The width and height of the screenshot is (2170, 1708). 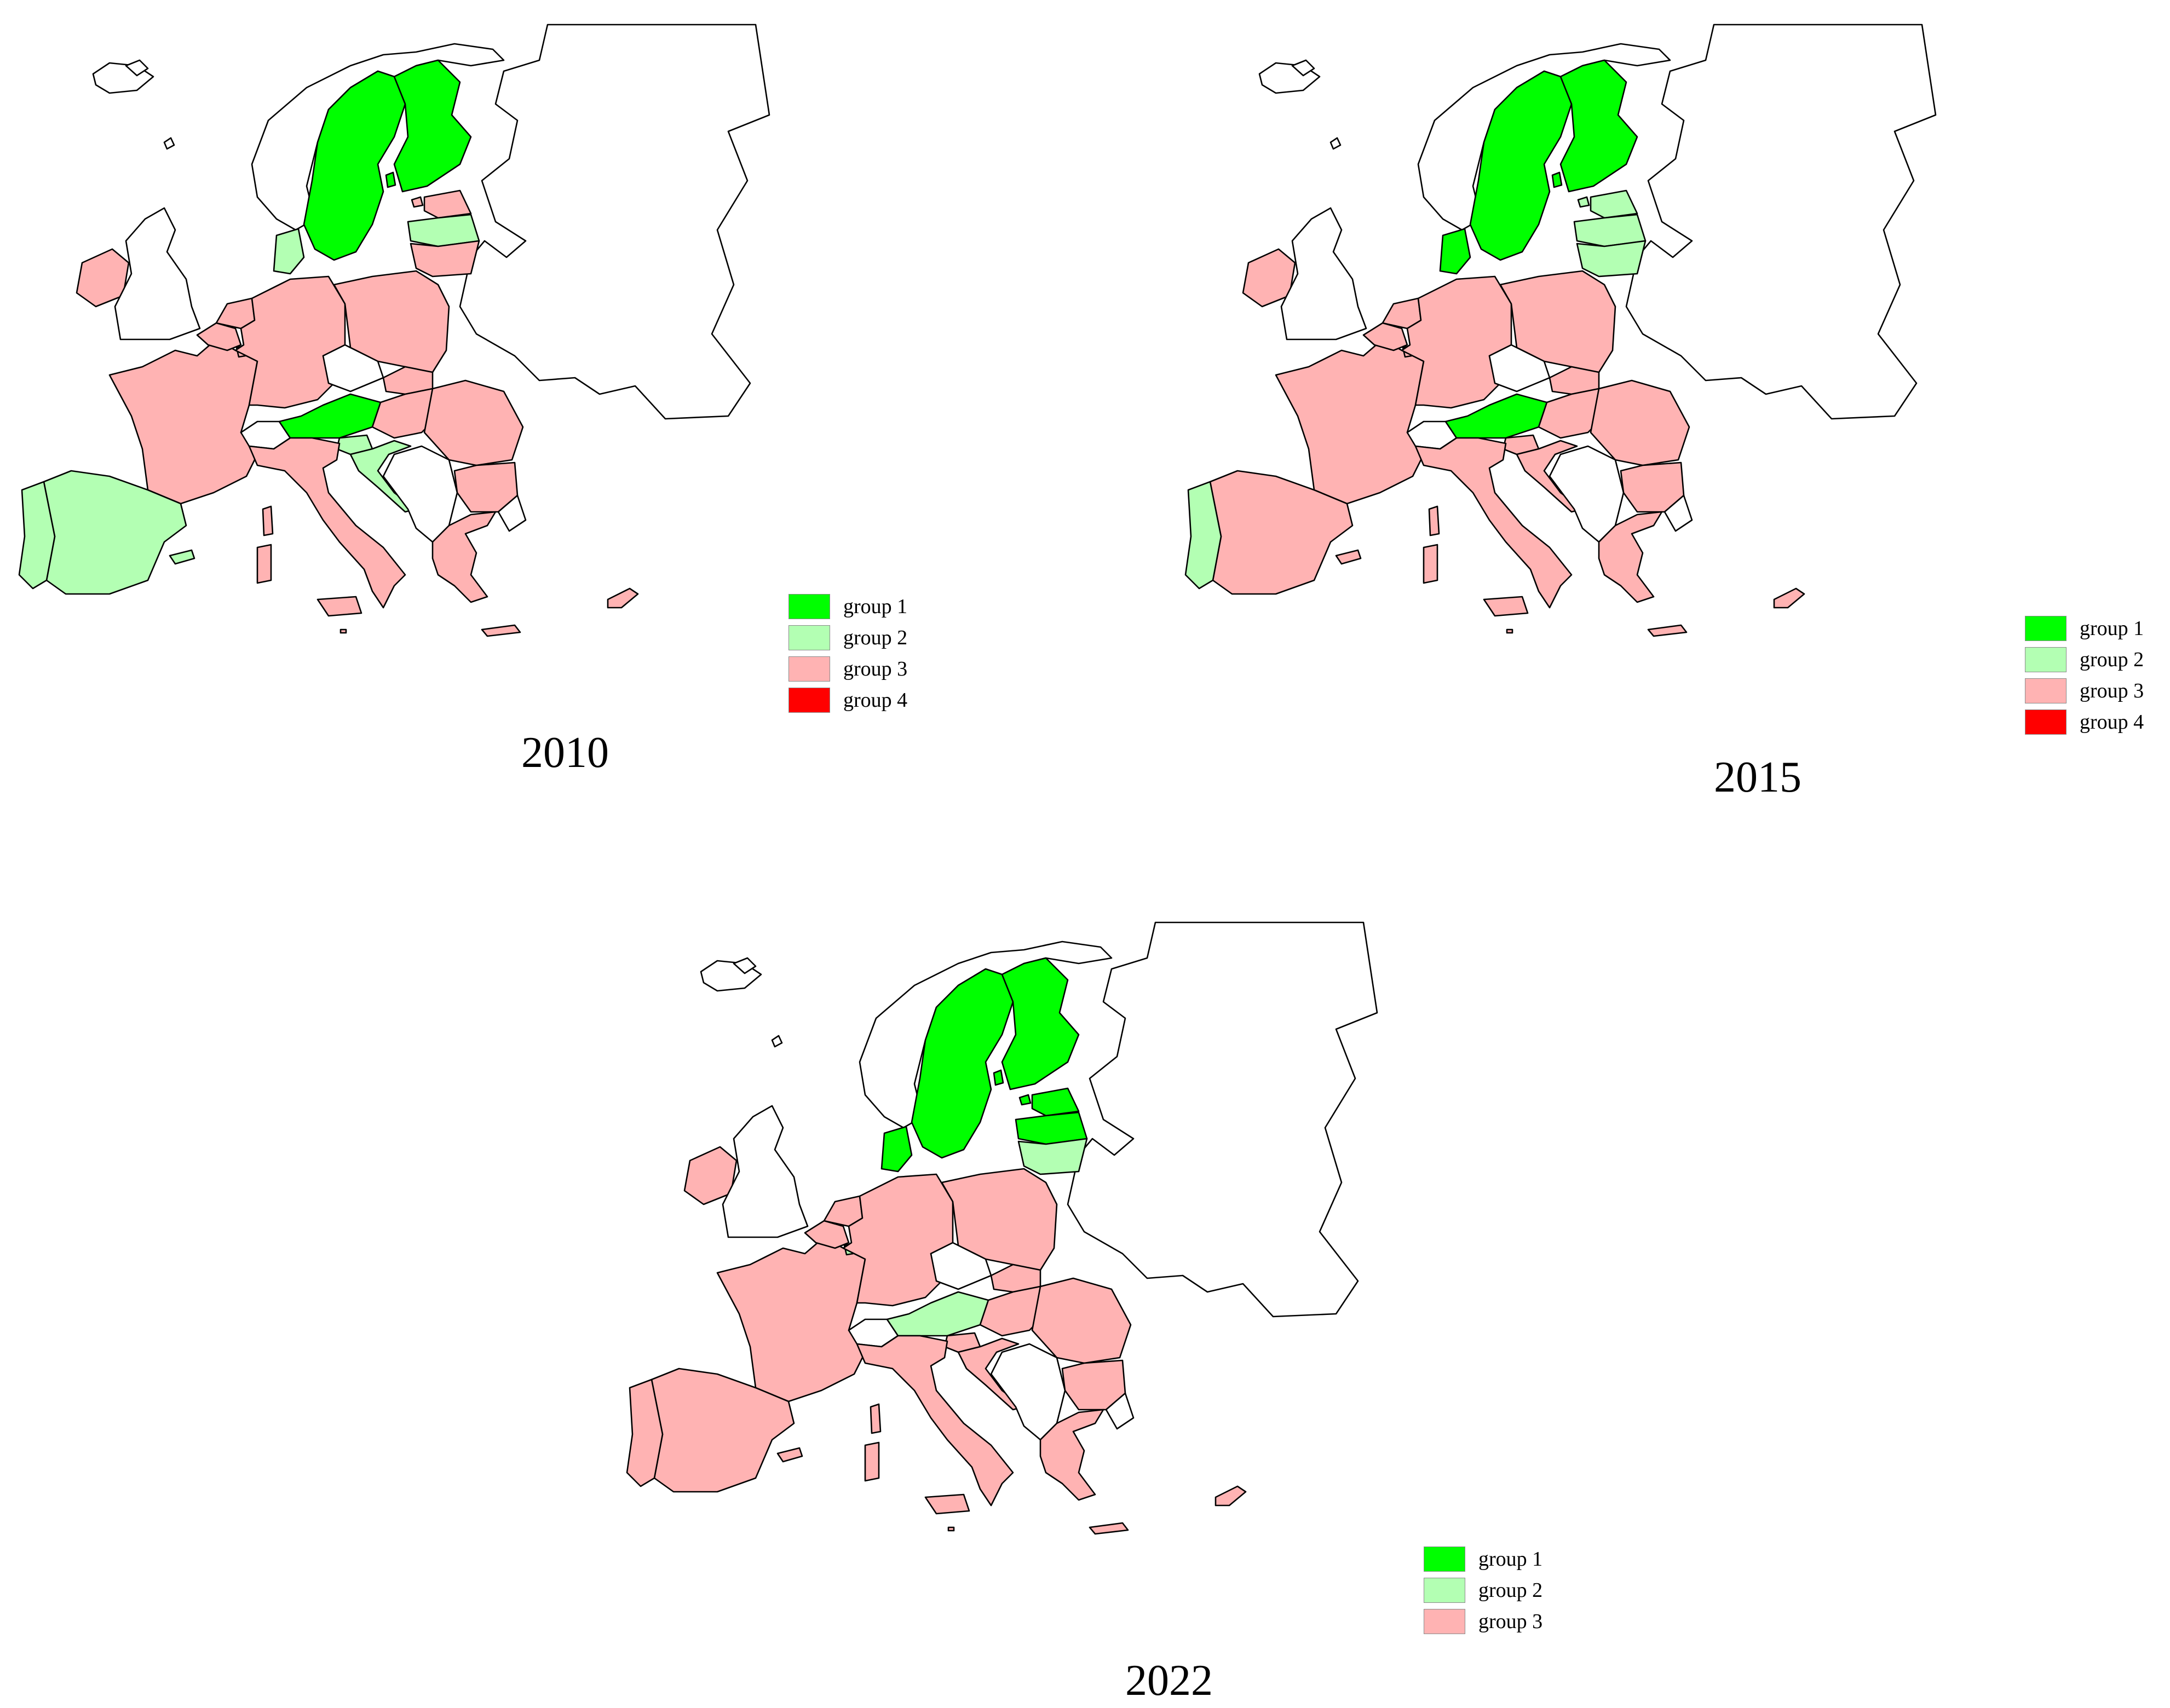 I want to click on legend-label: group 4, so click(x=875, y=701).